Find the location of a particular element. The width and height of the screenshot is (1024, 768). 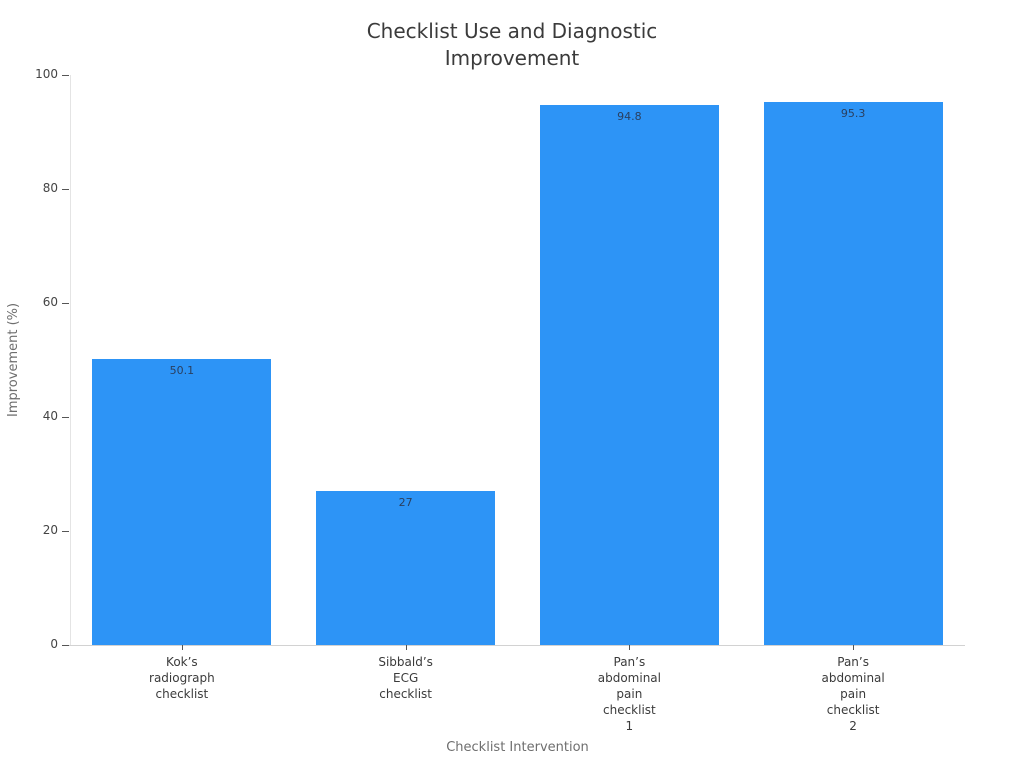

y-axis-line is located at coordinates (70, 360).